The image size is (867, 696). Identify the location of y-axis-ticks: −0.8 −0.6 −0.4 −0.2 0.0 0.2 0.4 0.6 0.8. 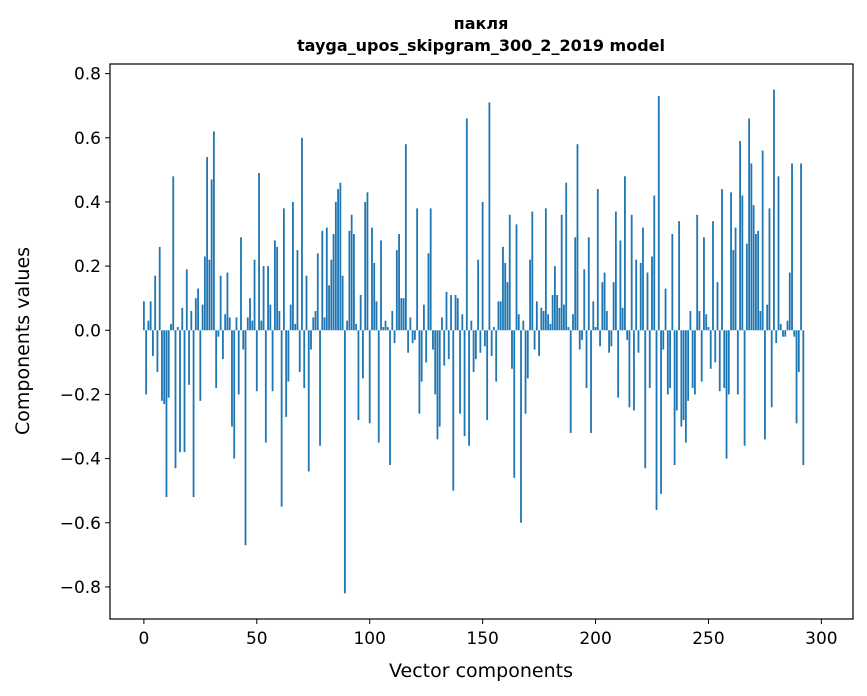
(85, 331).